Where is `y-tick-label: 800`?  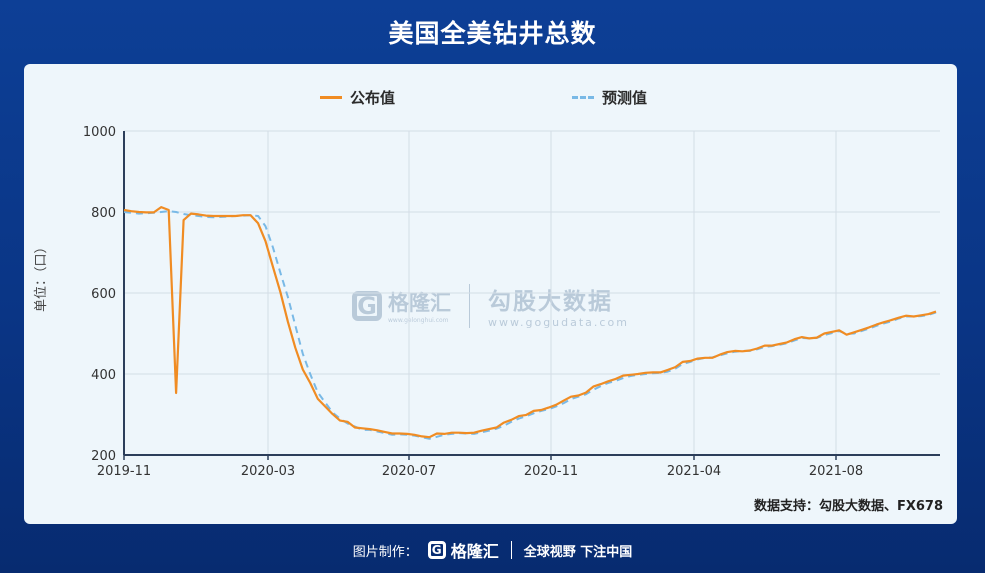 y-tick-label: 800 is located at coordinates (103, 213).